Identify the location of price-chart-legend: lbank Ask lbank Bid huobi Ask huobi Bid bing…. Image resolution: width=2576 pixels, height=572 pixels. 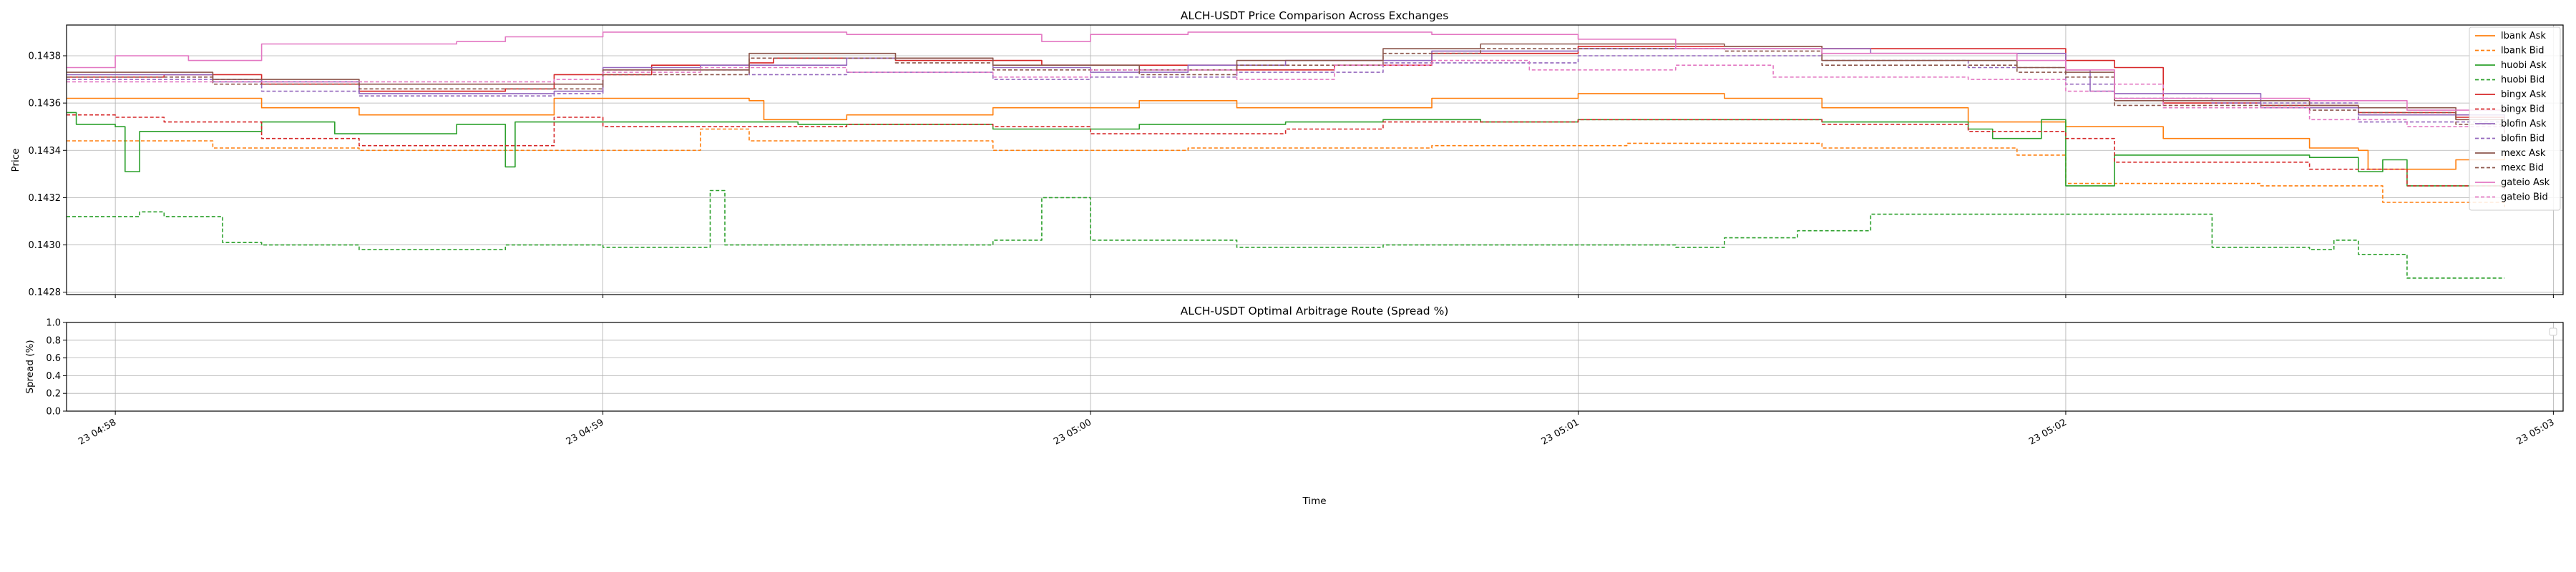
(2515, 118).